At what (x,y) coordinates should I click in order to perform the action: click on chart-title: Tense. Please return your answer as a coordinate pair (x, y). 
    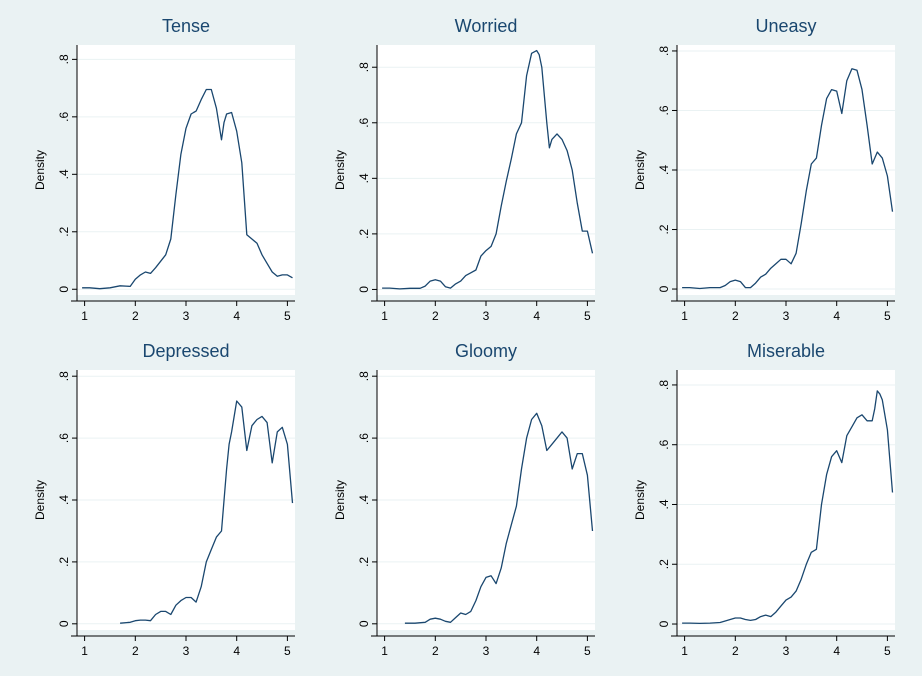
    Looking at the image, I should click on (186, 26).